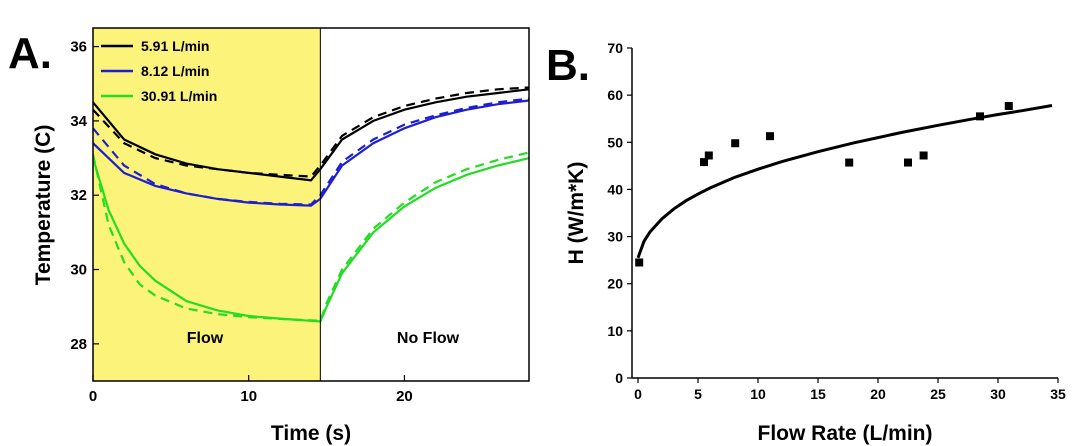 This screenshot has width=1076, height=446. I want to click on fit-curve-line, so click(844, 181).